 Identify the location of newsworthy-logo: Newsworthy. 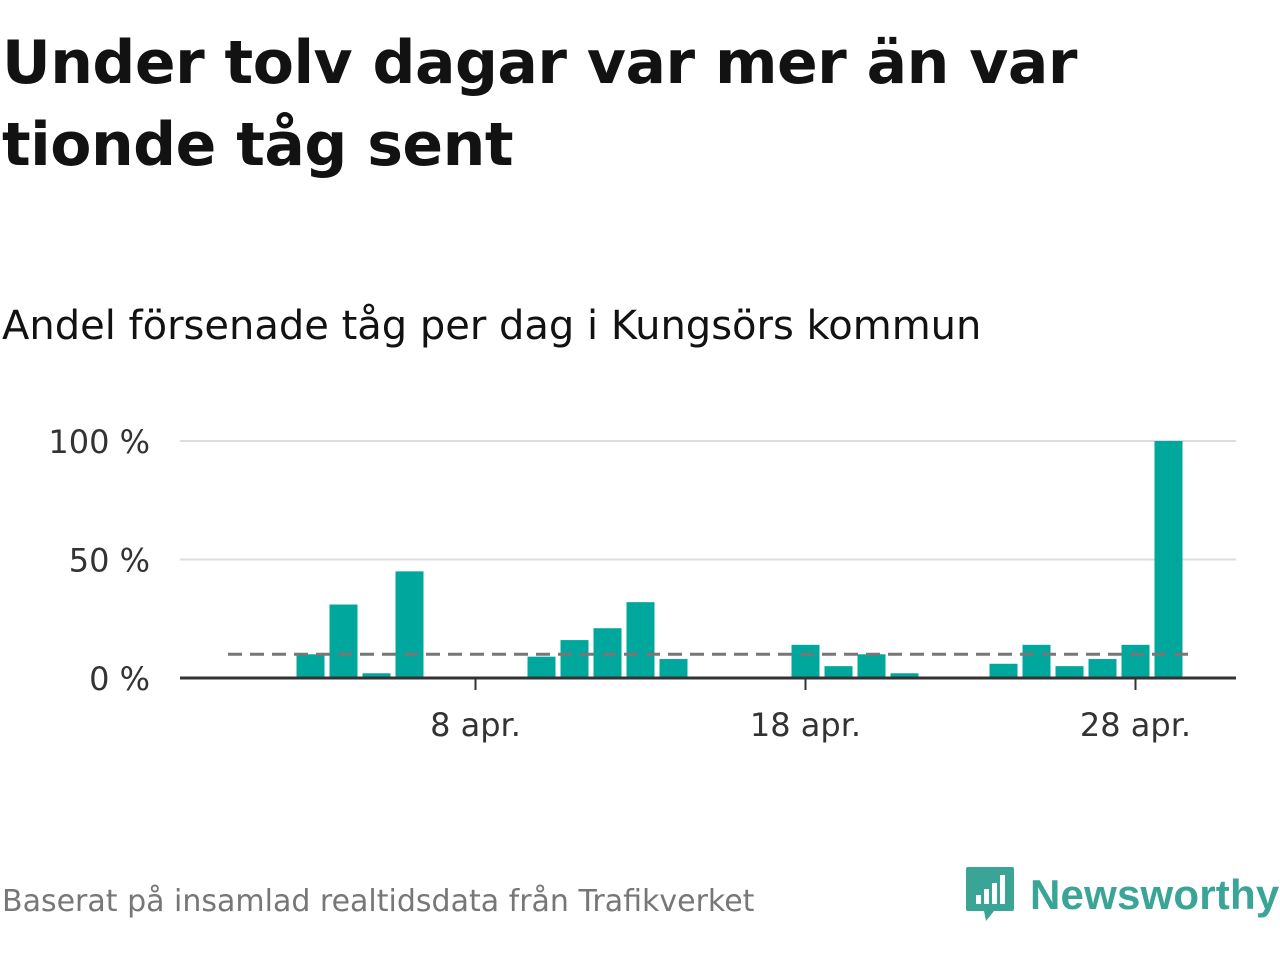
(1121, 895).